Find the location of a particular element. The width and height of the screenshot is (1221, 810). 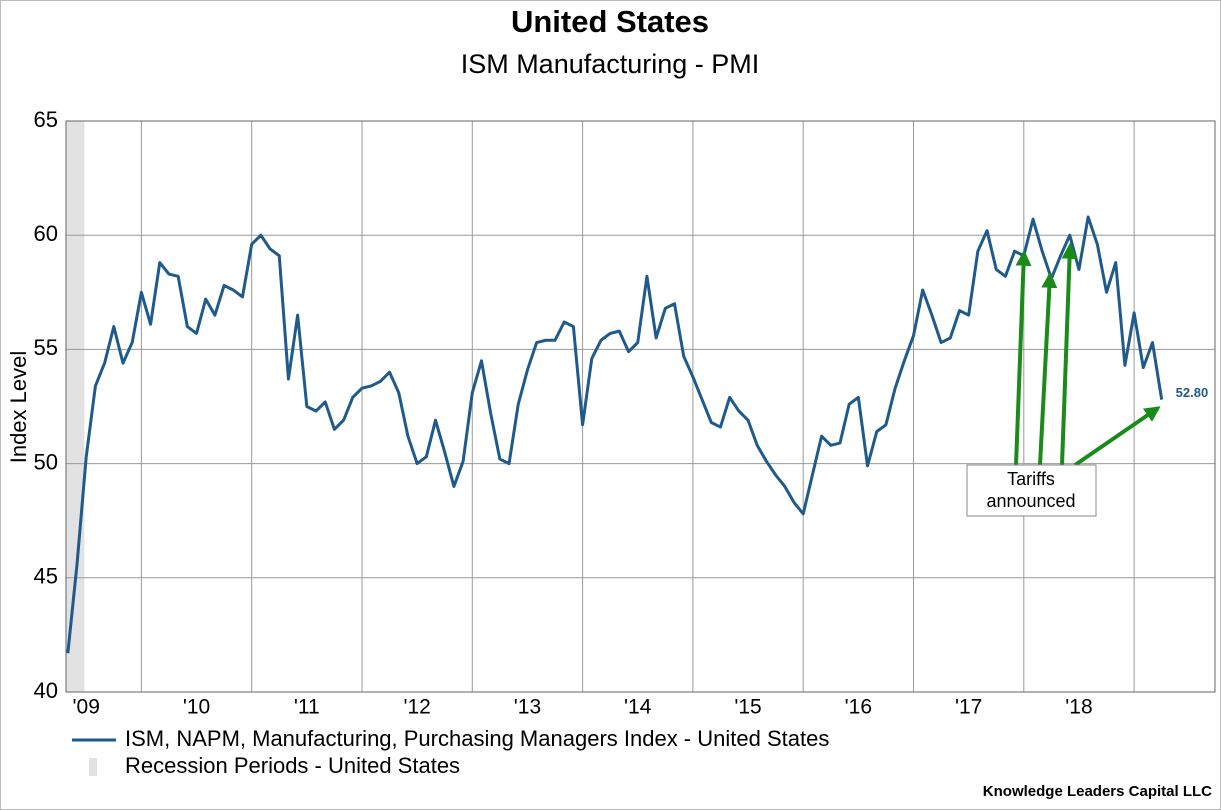

x-tick-label: '18 is located at coordinates (1078, 707).